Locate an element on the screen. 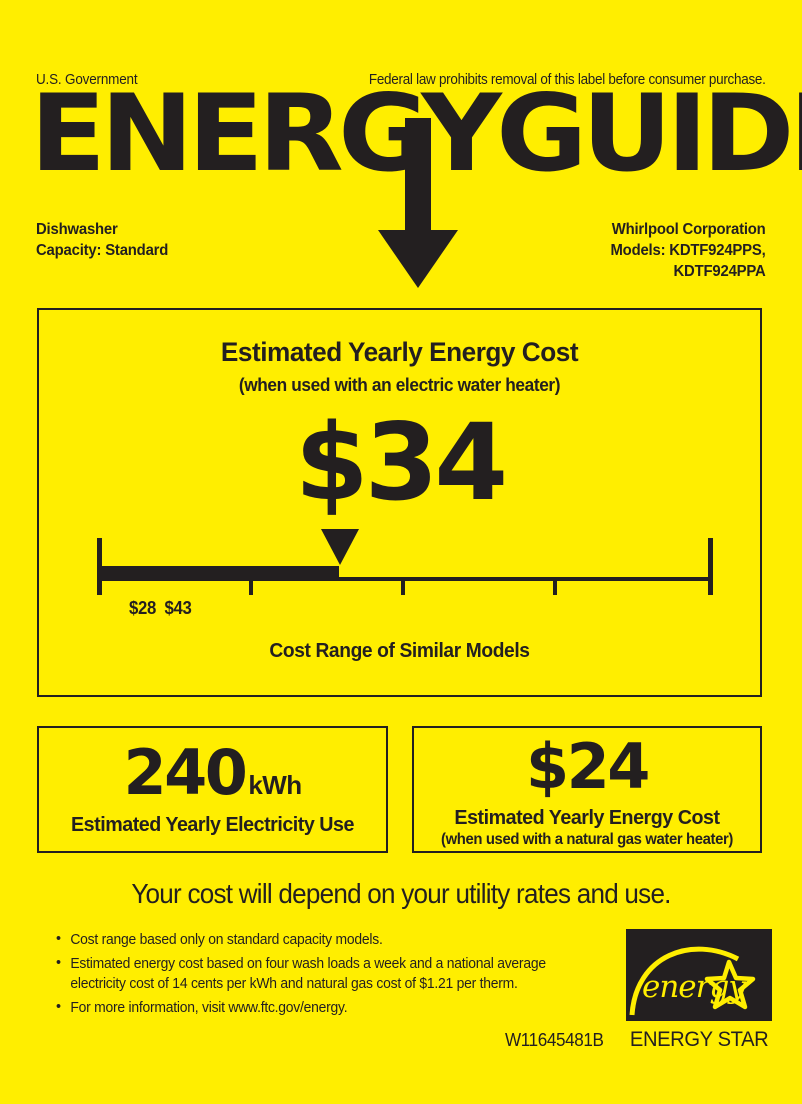 The width and height of the screenshot is (802, 1104). energy-star-logo-icon: energy ENERGY STAR is located at coordinates (699, 991).